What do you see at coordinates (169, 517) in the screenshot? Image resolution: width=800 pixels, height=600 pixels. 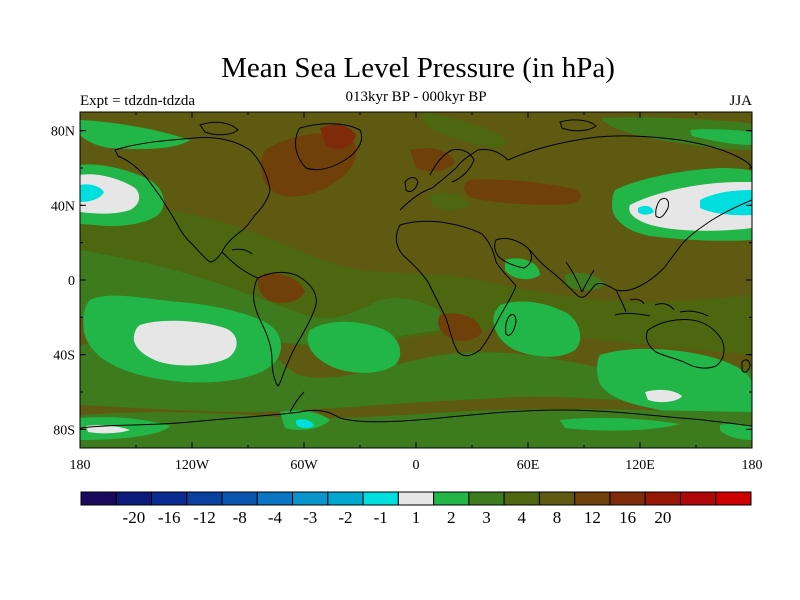 I see `colorbar-label: -16` at bounding box center [169, 517].